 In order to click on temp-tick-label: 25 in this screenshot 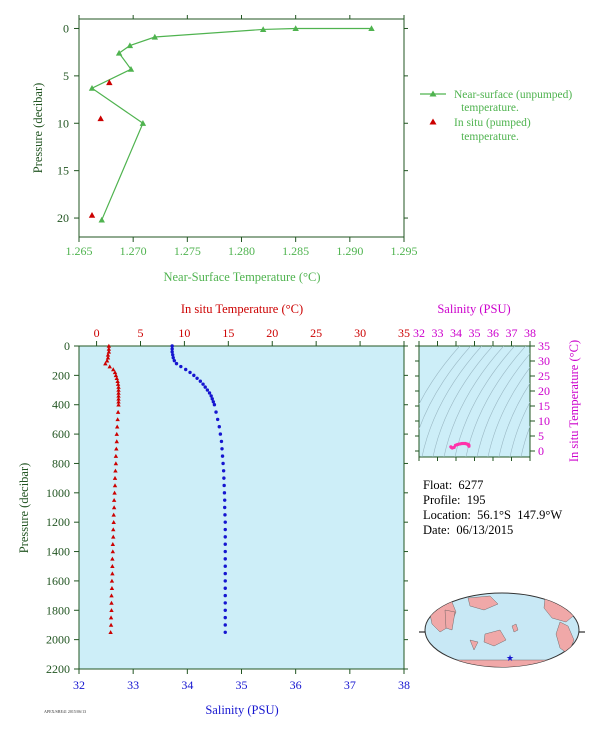, I will do `click(316, 333)`.